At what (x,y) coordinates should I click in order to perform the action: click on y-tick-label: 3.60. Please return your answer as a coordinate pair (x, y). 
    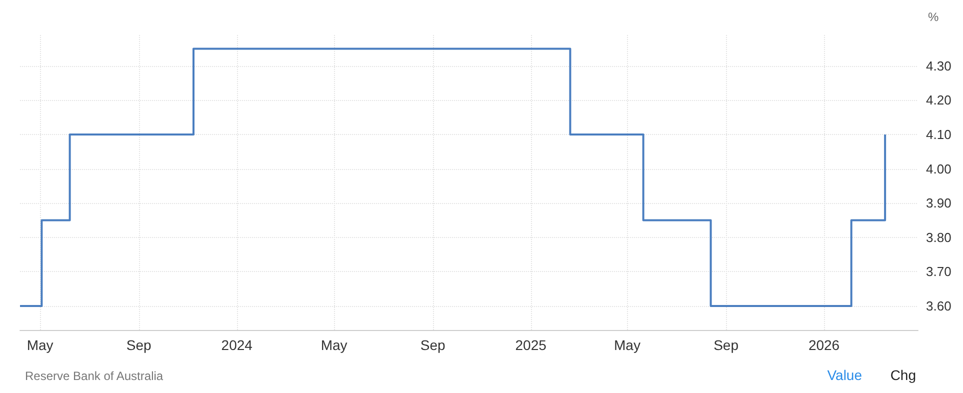
    Looking at the image, I should click on (939, 306).